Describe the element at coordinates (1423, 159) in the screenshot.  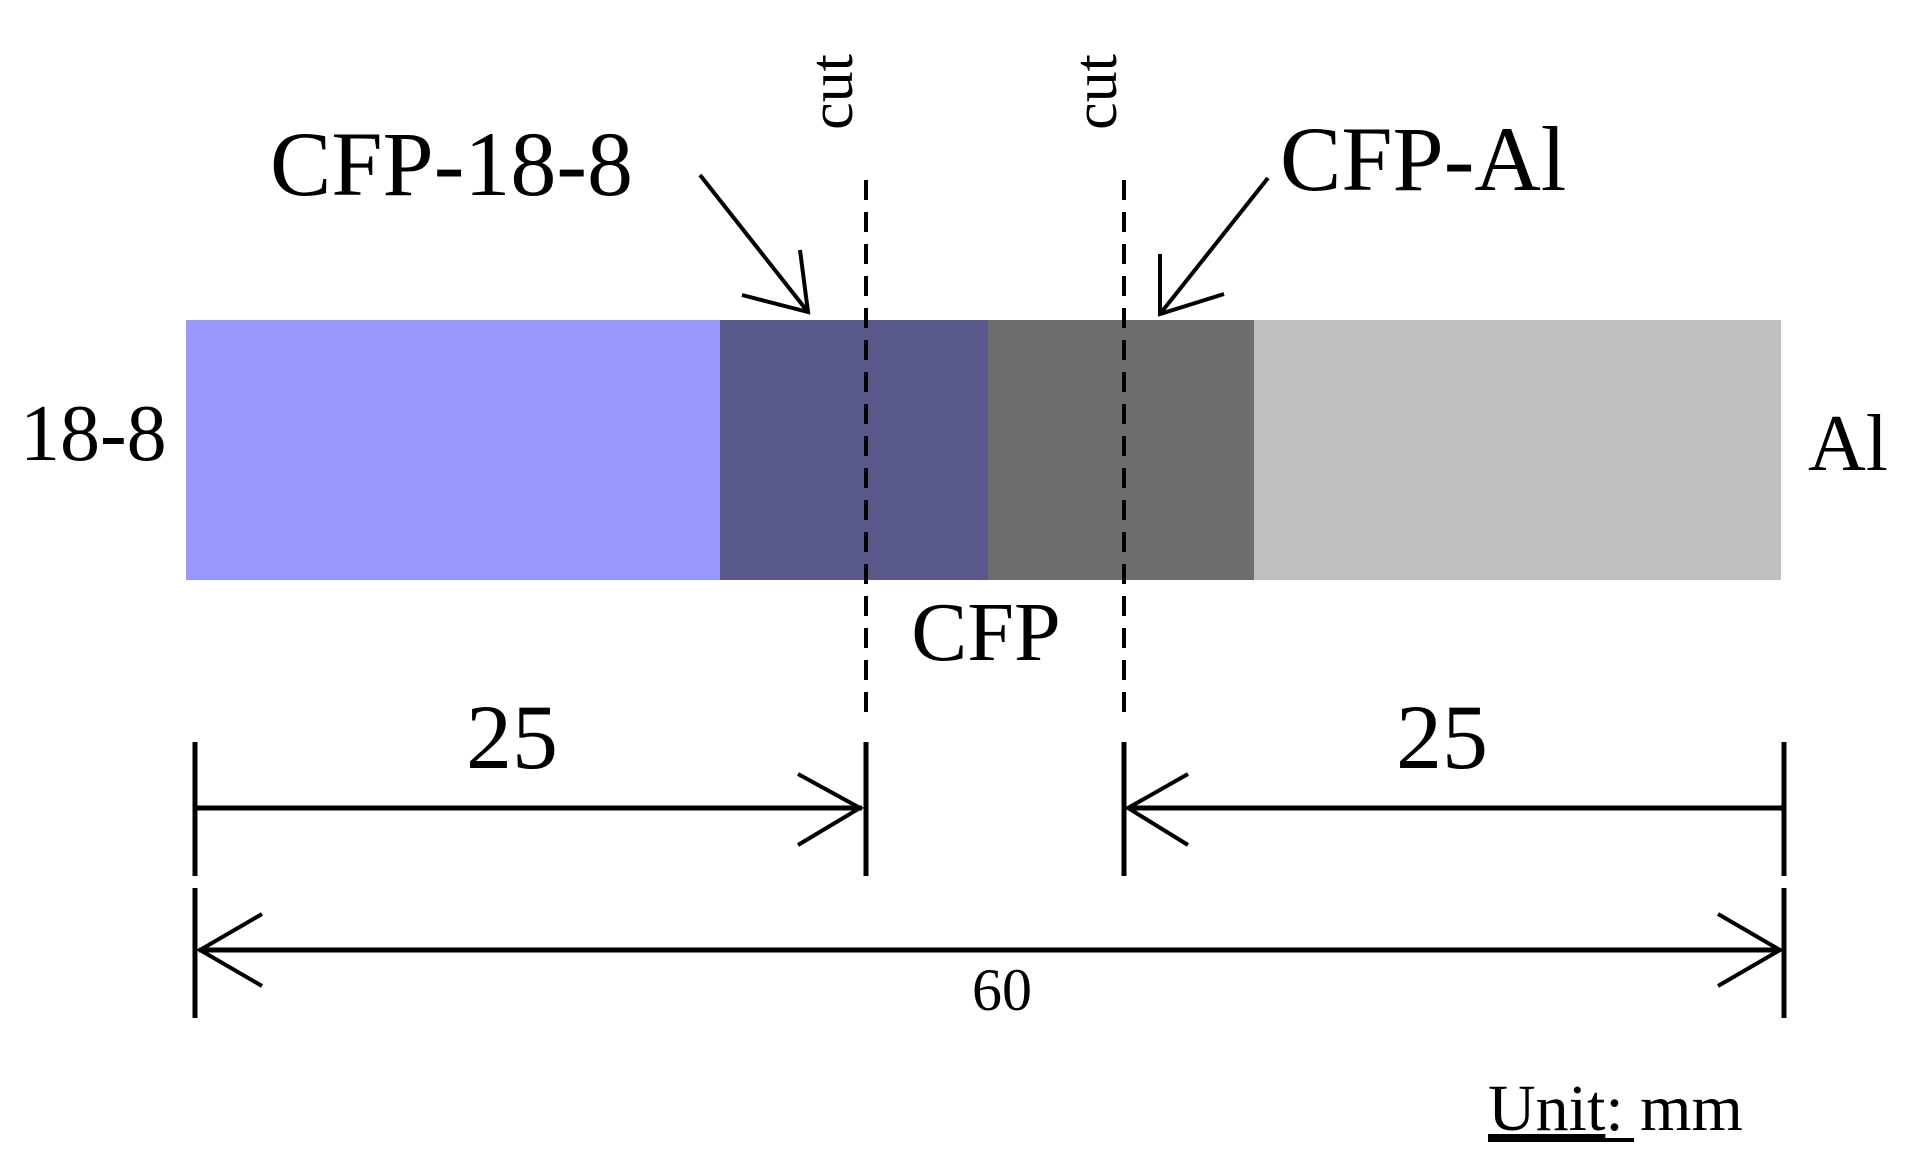
I see `joint-label-cfp-al: CFP-Al` at that location.